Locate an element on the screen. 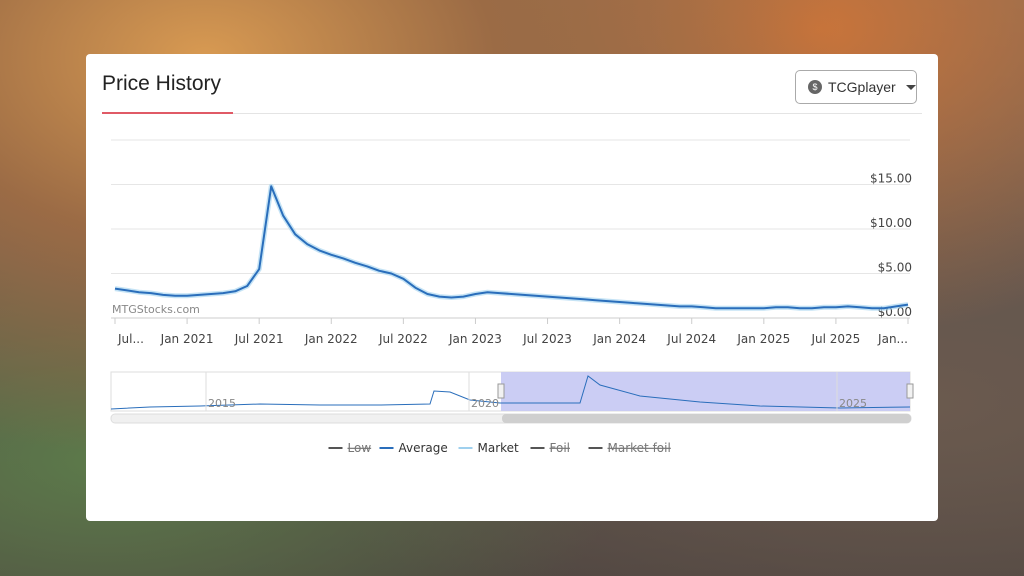 Image resolution: width=1024 pixels, height=576 pixels. x-tick-label: Jul 2021 is located at coordinates (259, 339).